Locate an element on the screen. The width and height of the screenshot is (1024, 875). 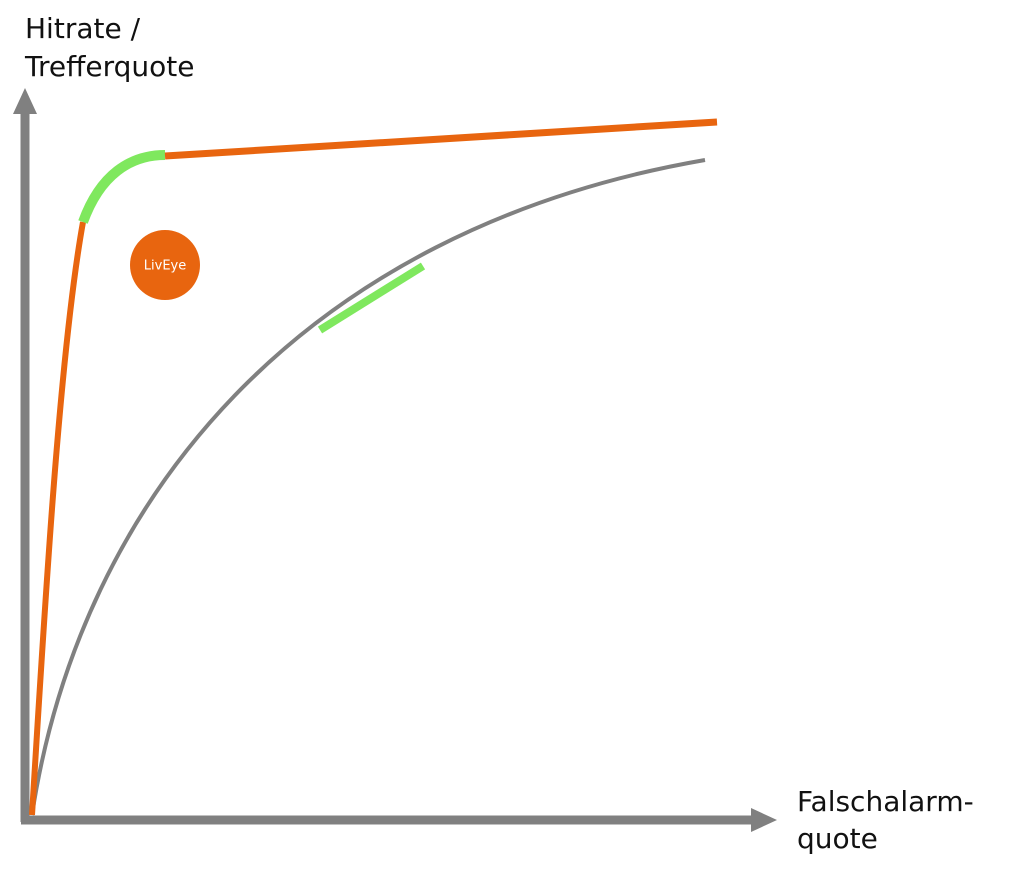
y-label: Trefferquote is located at coordinates (109, 66).